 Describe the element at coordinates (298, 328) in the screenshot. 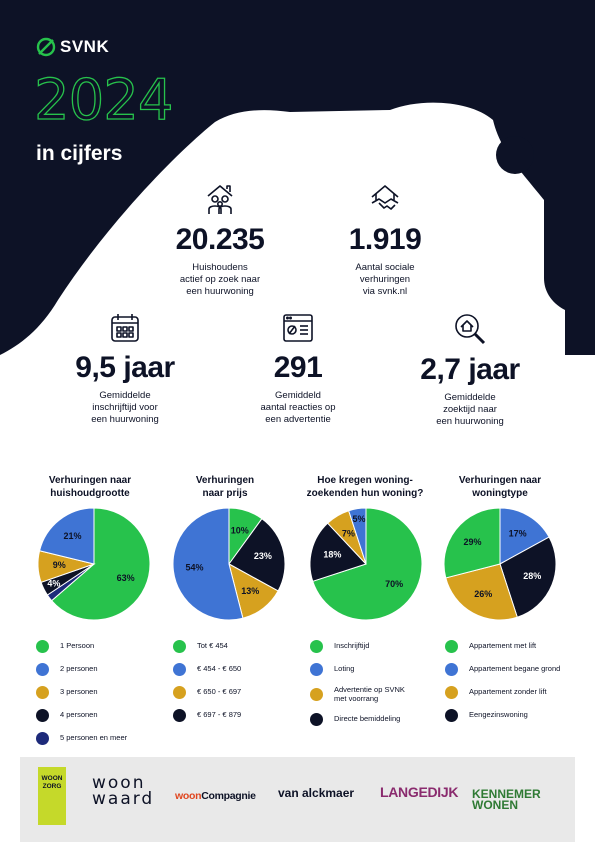

I see `browser-window-icon` at that location.